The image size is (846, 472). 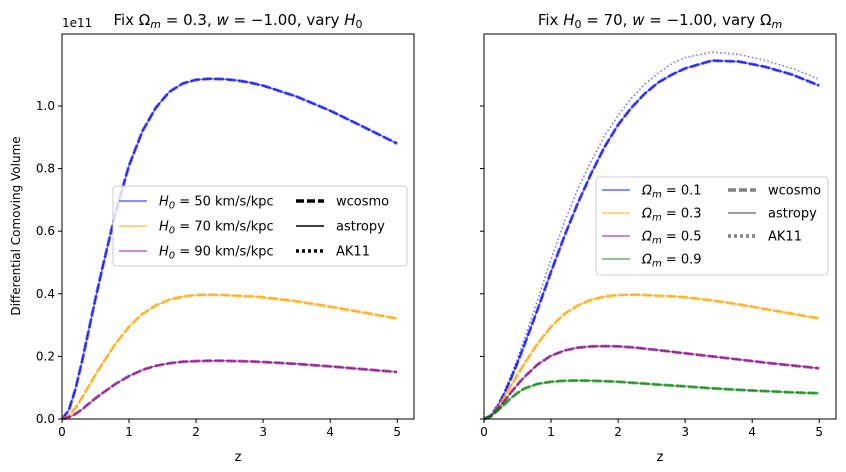 What do you see at coordinates (216, 228) in the screenshot?
I see `left-legend-label: H0 = 70 km/s/kpc` at bounding box center [216, 228].